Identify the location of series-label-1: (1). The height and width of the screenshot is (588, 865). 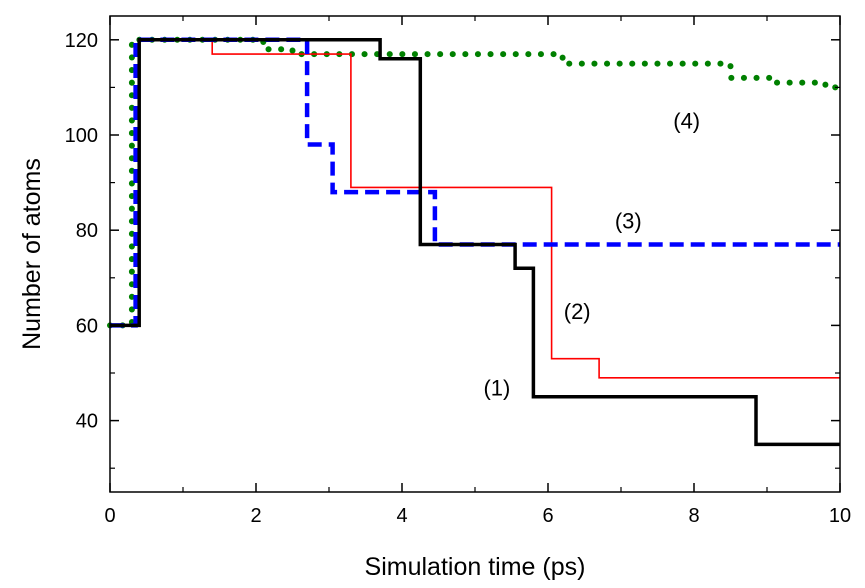
(496, 387).